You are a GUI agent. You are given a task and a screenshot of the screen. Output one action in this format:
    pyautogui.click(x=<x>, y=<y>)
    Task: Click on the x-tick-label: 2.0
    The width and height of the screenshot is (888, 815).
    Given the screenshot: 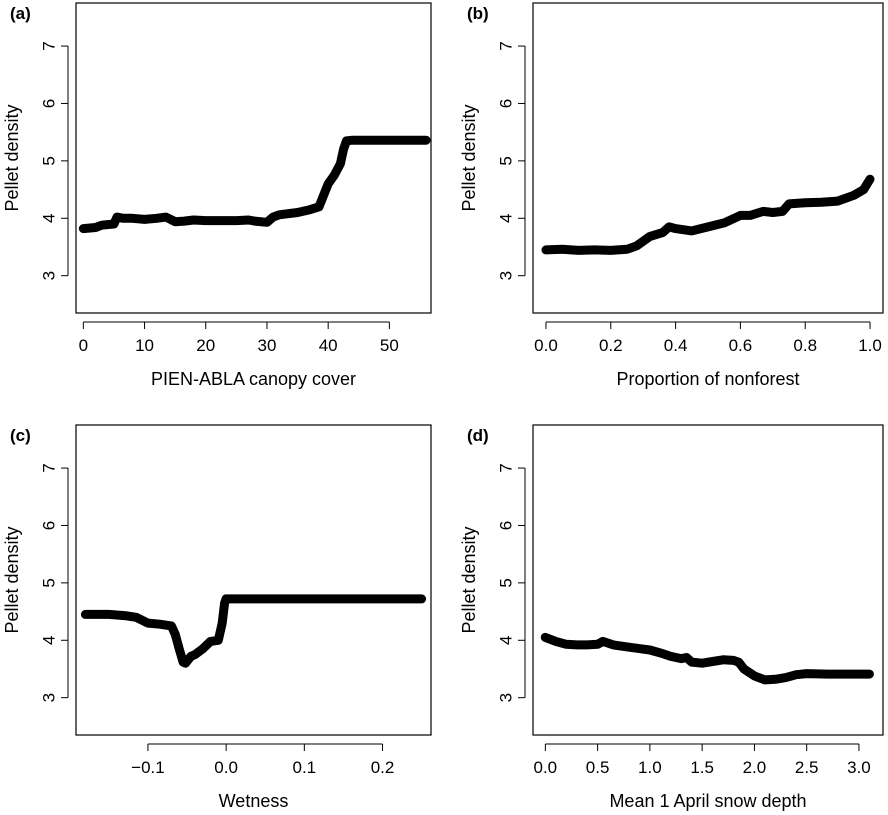 What is the action you would take?
    pyautogui.click(x=755, y=767)
    